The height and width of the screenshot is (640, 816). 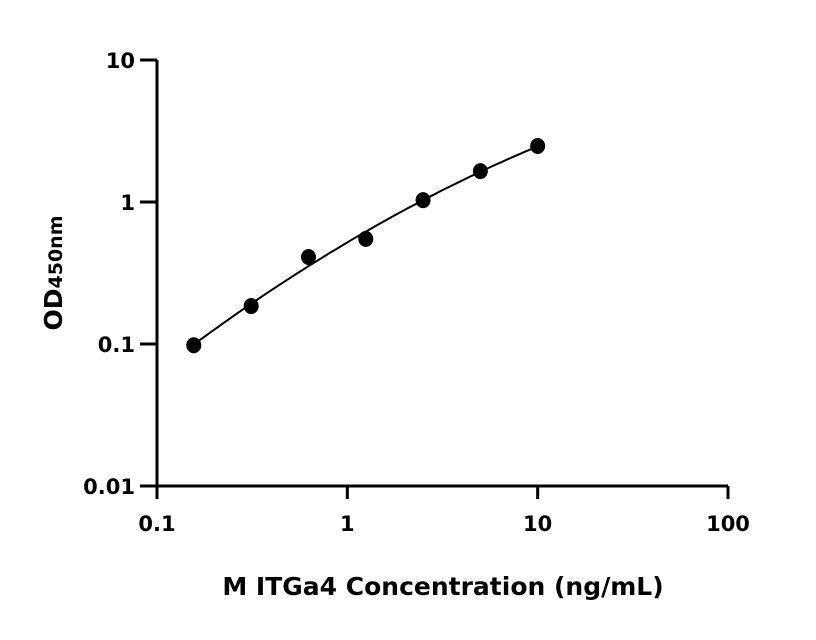 I want to click on x-tick-label: 1, so click(x=347, y=524).